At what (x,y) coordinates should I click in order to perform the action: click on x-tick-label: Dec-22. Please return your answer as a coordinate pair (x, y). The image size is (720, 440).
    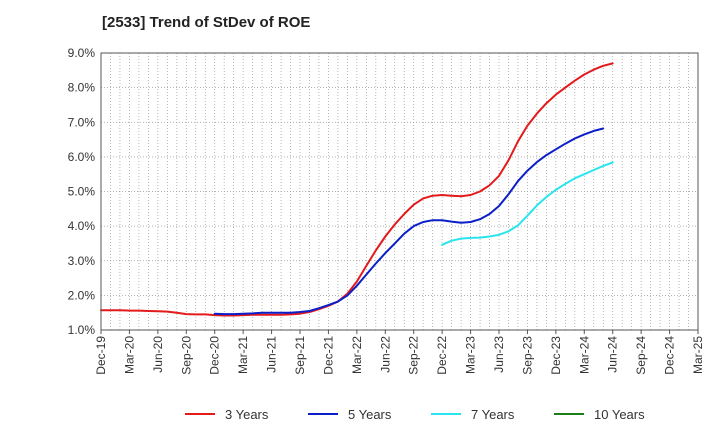
    Looking at the image, I should click on (442, 355).